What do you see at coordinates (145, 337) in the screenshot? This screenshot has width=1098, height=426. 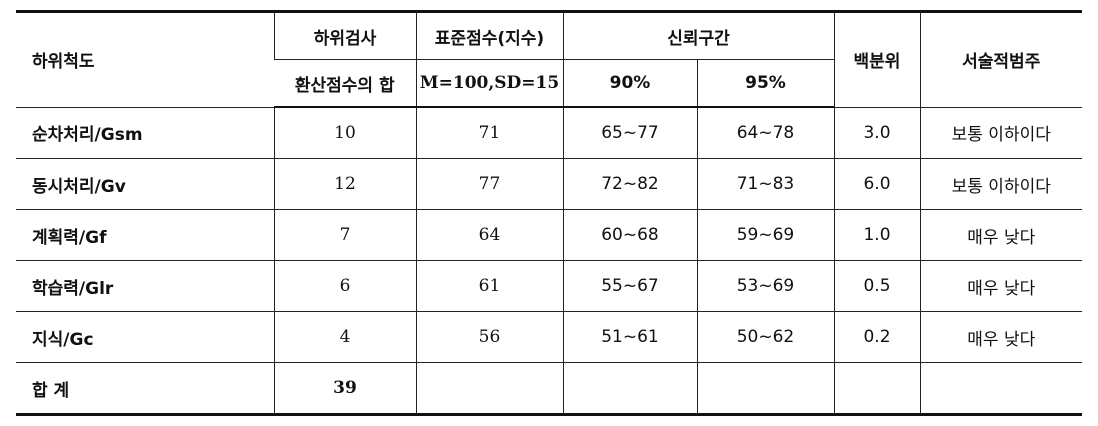 I see `row-name: 지식/Gc` at bounding box center [145, 337].